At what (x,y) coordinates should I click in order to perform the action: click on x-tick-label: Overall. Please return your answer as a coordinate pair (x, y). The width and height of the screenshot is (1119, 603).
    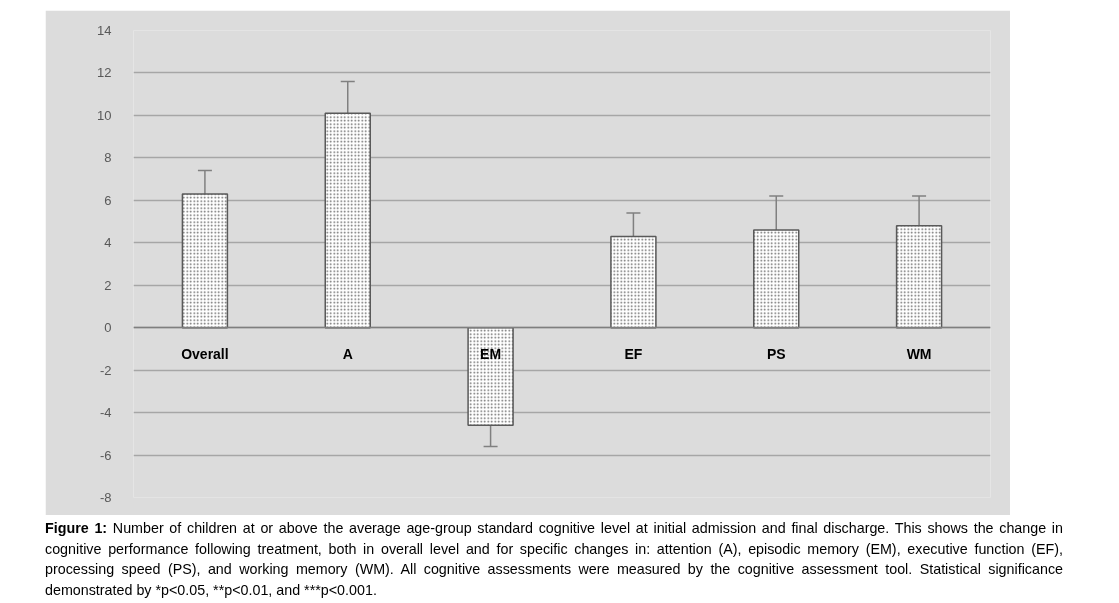
    Looking at the image, I should click on (205, 353).